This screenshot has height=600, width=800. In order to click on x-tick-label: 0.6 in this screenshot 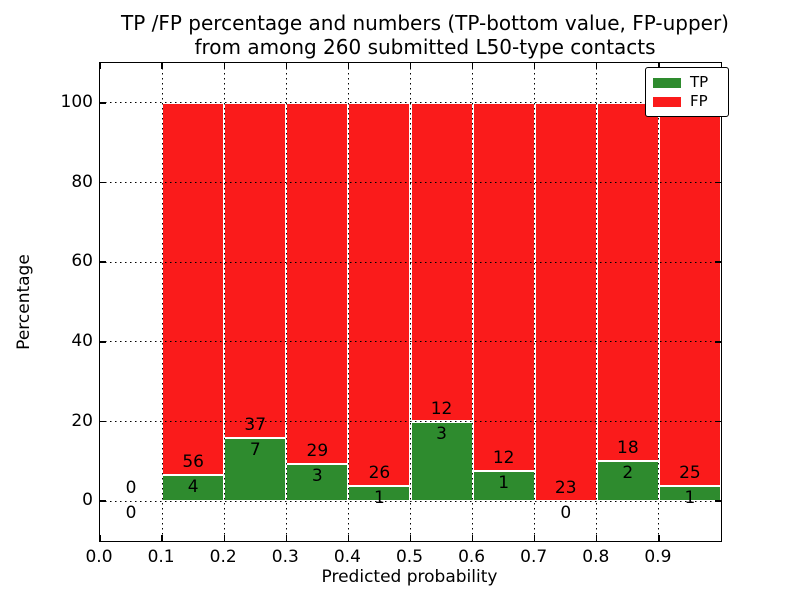, I will do `click(472, 557)`.